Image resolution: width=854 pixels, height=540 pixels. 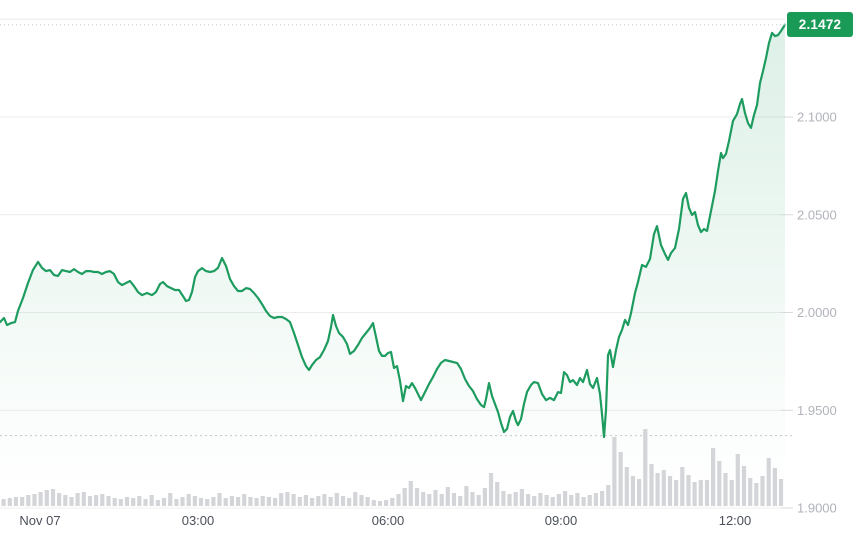 What do you see at coordinates (388, 520) in the screenshot?
I see `time-axis-label: 06:00` at bounding box center [388, 520].